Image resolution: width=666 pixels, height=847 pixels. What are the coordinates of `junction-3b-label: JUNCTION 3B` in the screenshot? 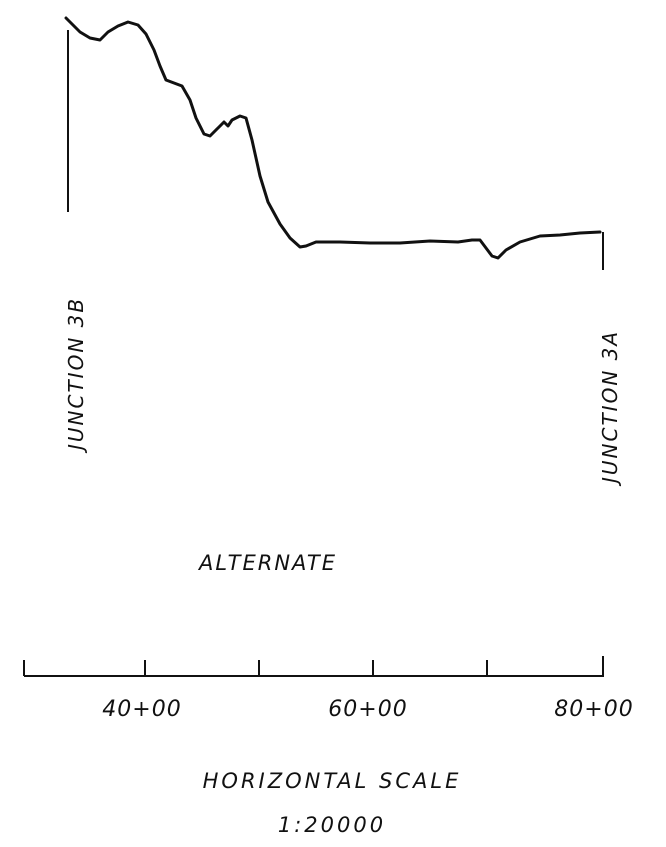 It's located at (76, 375).